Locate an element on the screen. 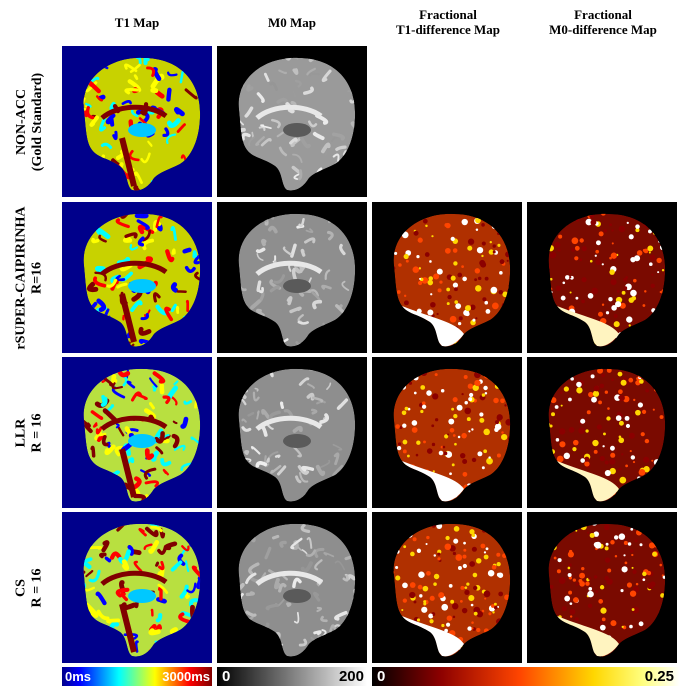  column-header-m0-difference-map: Fractional M0-difference Map is located at coordinates (603, 22).